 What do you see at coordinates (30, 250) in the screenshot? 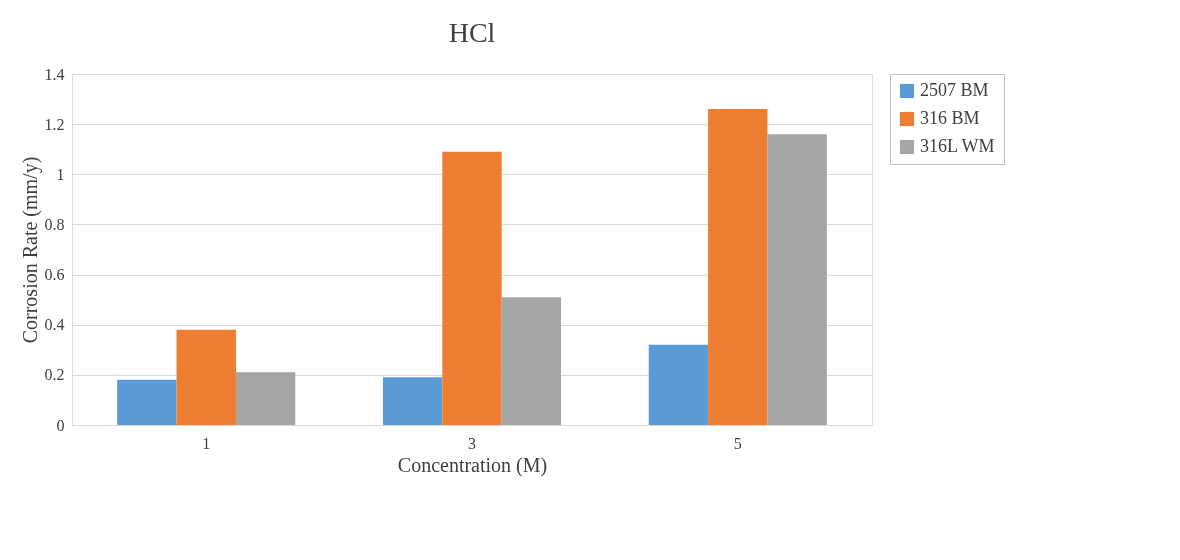
I see `y-axis-title: Corrosion Rate (mm/y)` at bounding box center [30, 250].